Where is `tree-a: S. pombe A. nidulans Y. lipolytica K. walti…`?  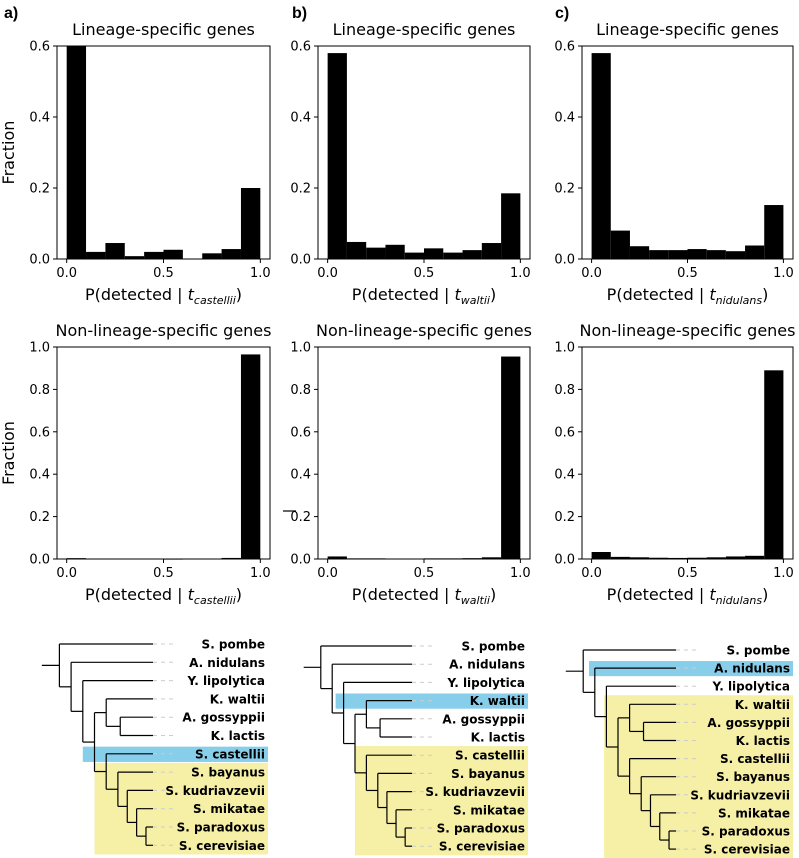 tree-a: S. pombe A. nidulans Y. lipolytica K. walti… is located at coordinates (154, 746).